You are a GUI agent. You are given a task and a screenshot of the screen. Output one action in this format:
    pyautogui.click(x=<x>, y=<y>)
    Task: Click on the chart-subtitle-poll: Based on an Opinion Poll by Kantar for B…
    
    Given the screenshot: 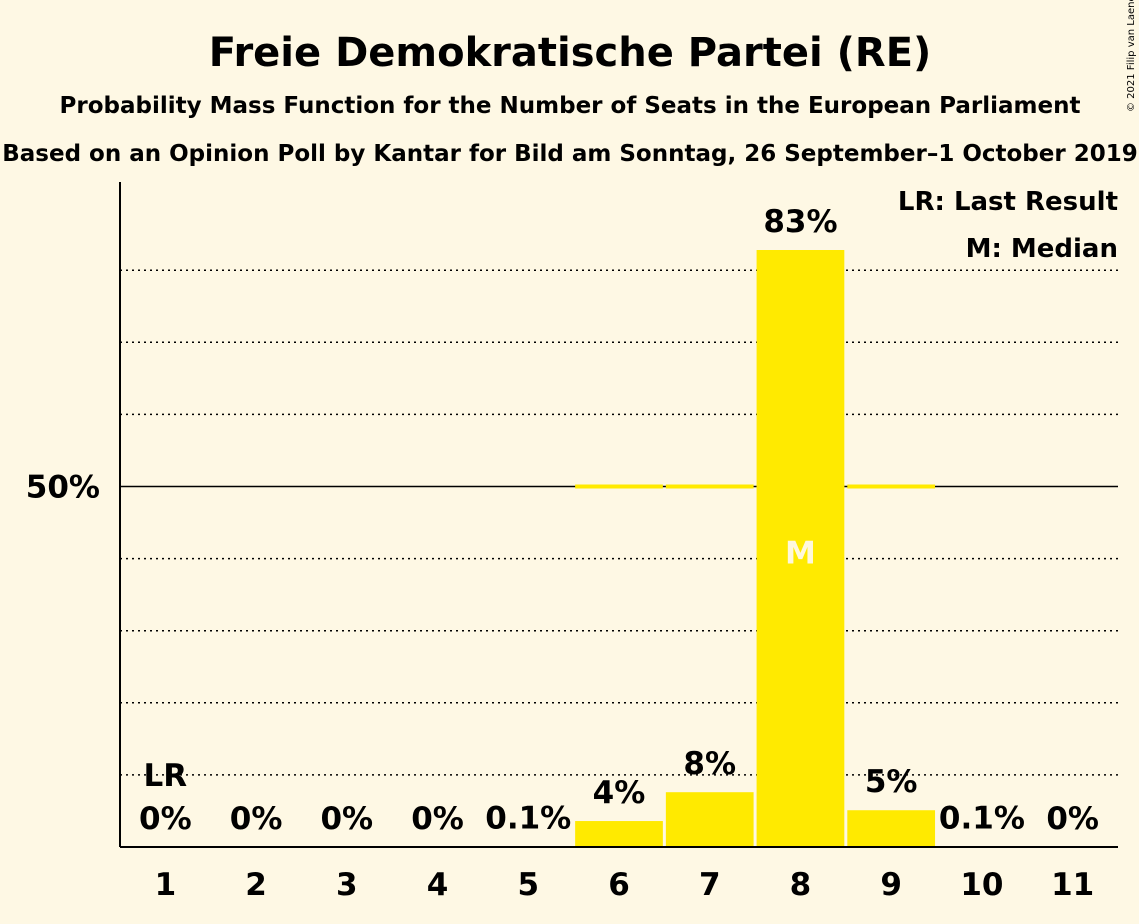 What is the action you would take?
    pyautogui.click(x=570, y=154)
    